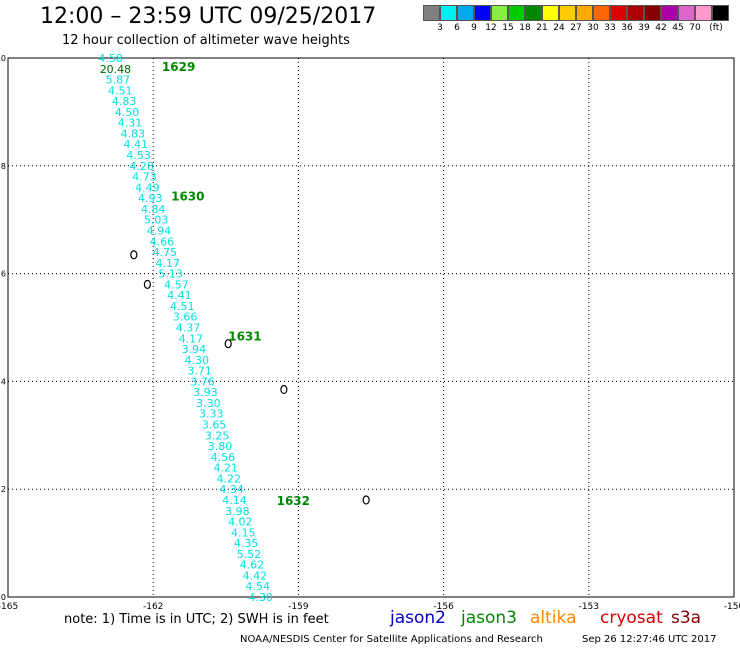 This screenshot has height=650, width=740. I want to click on wave-height-label: 3.66, so click(185, 317).